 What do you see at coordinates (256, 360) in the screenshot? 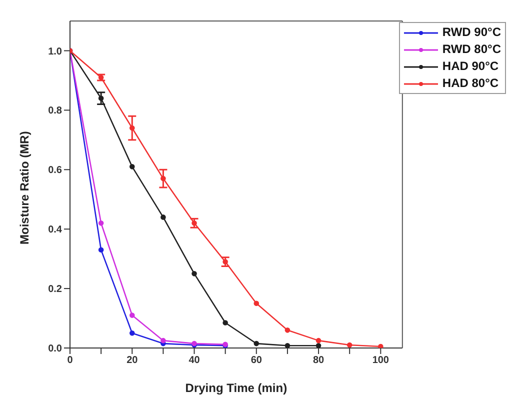
I see `x-tick-label: 60` at bounding box center [256, 360].